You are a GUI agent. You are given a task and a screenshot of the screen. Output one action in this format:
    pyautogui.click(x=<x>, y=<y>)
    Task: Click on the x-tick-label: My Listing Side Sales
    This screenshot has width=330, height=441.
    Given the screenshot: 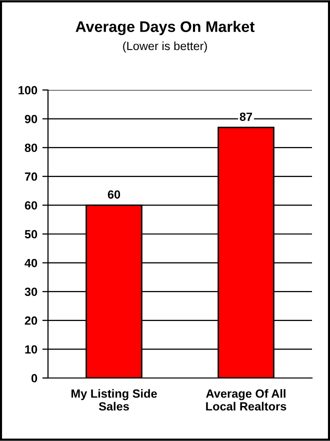 What is the action you would take?
    pyautogui.click(x=114, y=400)
    